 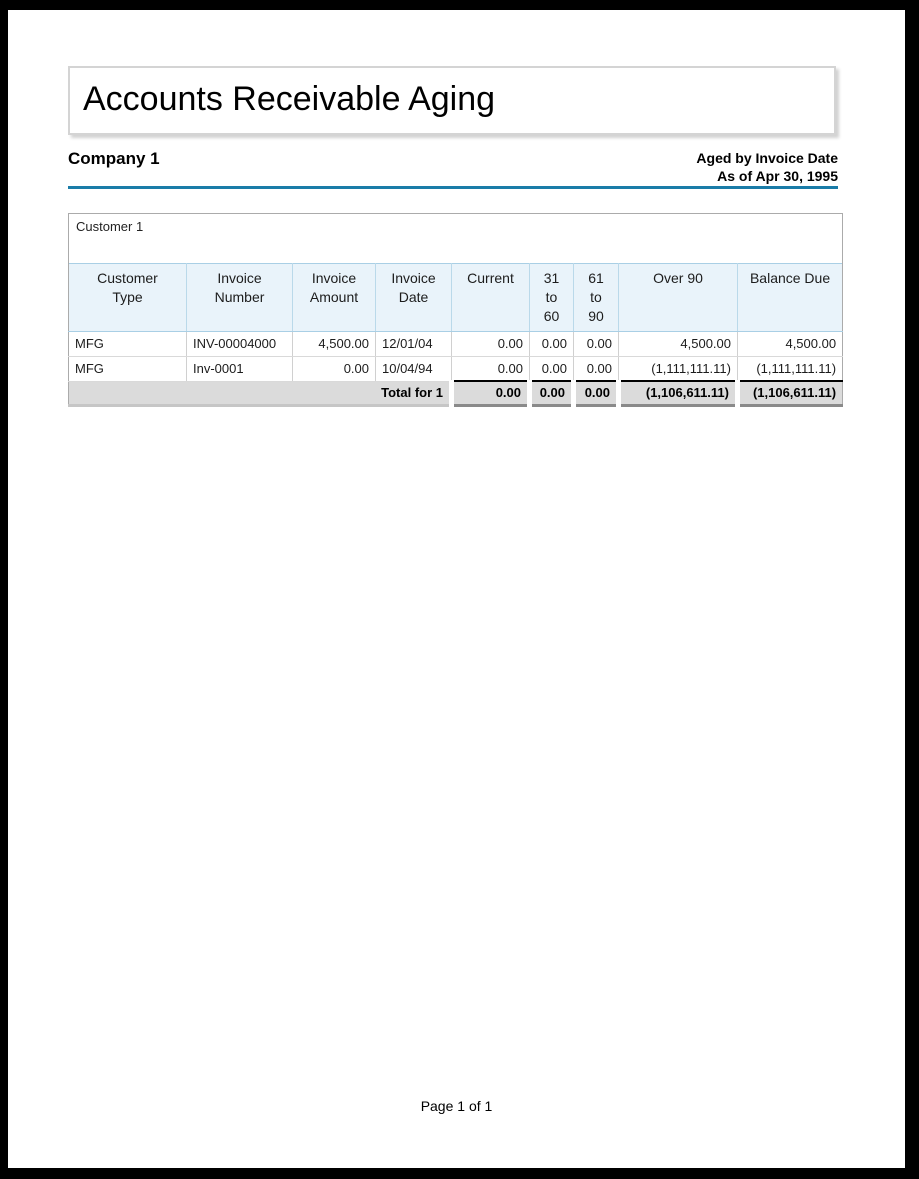 I want to click on total-31-to-60: 0.00, so click(x=550, y=393).